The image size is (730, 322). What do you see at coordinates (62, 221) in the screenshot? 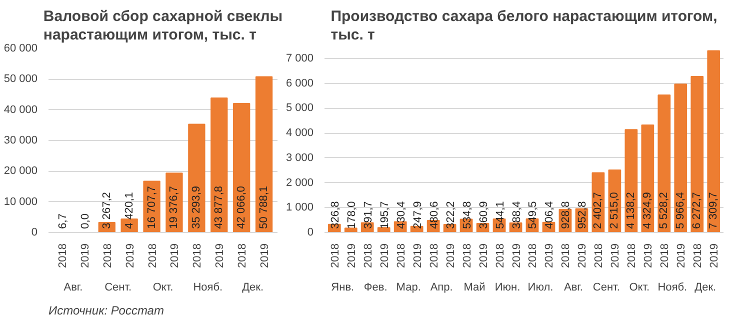
I see `data-label: 6,7` at bounding box center [62, 221].